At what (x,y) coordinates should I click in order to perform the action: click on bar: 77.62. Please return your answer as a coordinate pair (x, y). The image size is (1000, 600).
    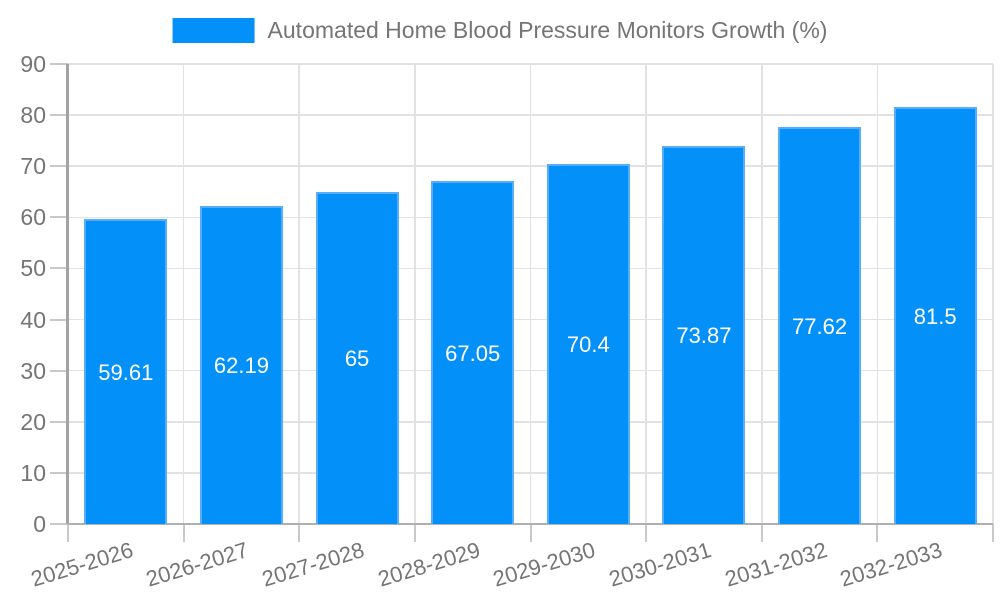
    Looking at the image, I should click on (820, 325).